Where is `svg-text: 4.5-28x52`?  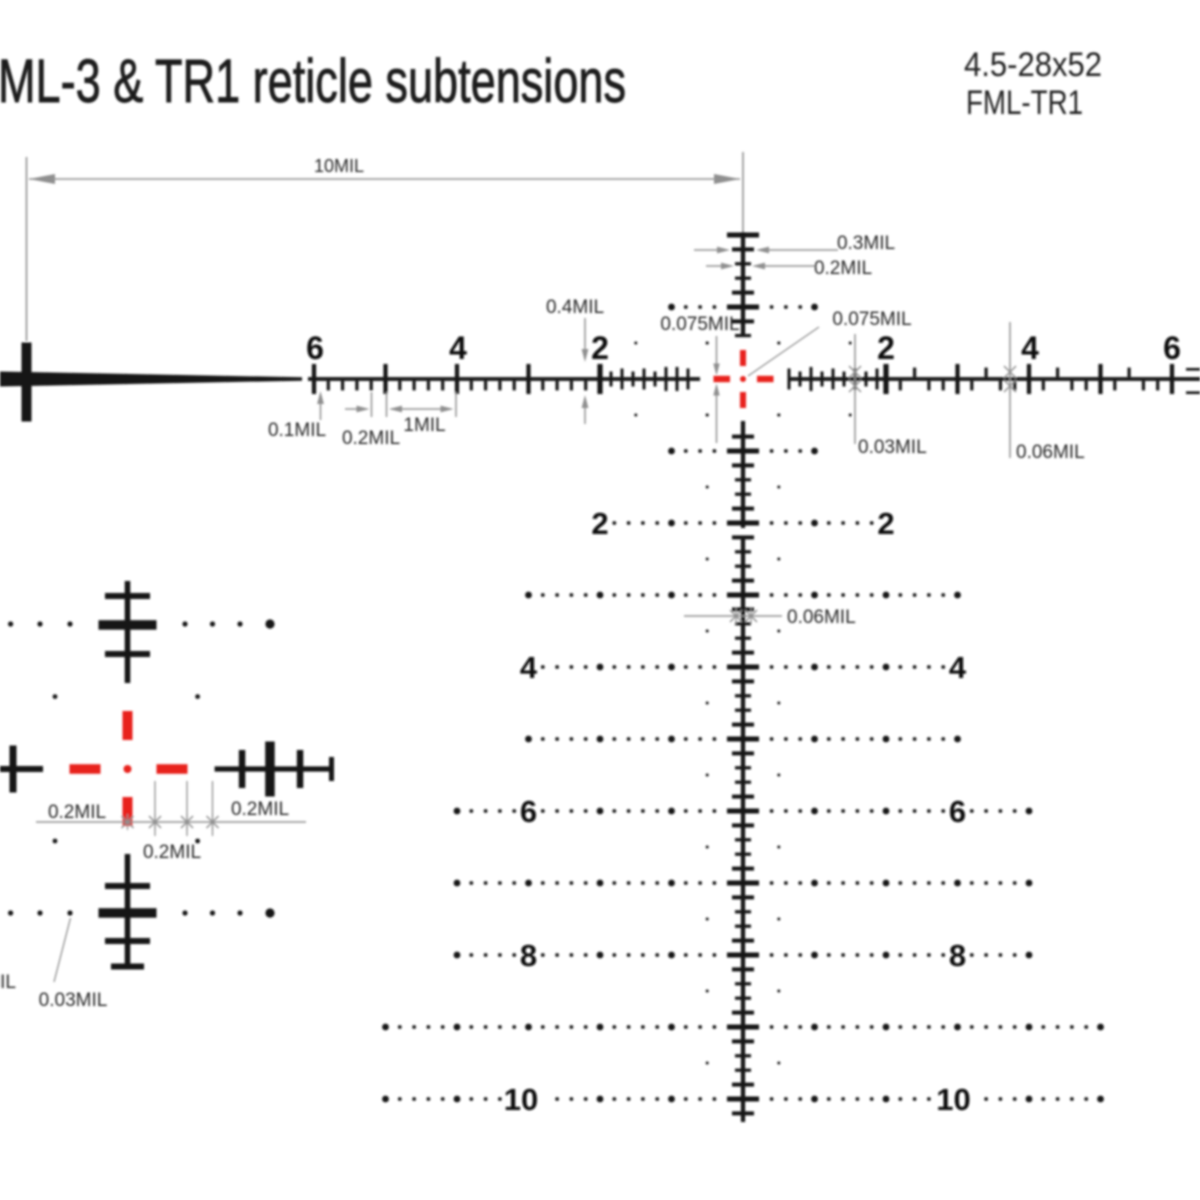
svg-text: 4.5-28x52 is located at coordinates (1033, 65).